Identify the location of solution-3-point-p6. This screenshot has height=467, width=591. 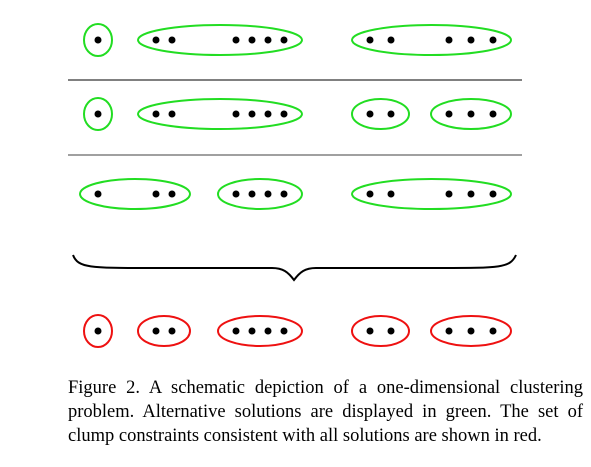
(268, 194).